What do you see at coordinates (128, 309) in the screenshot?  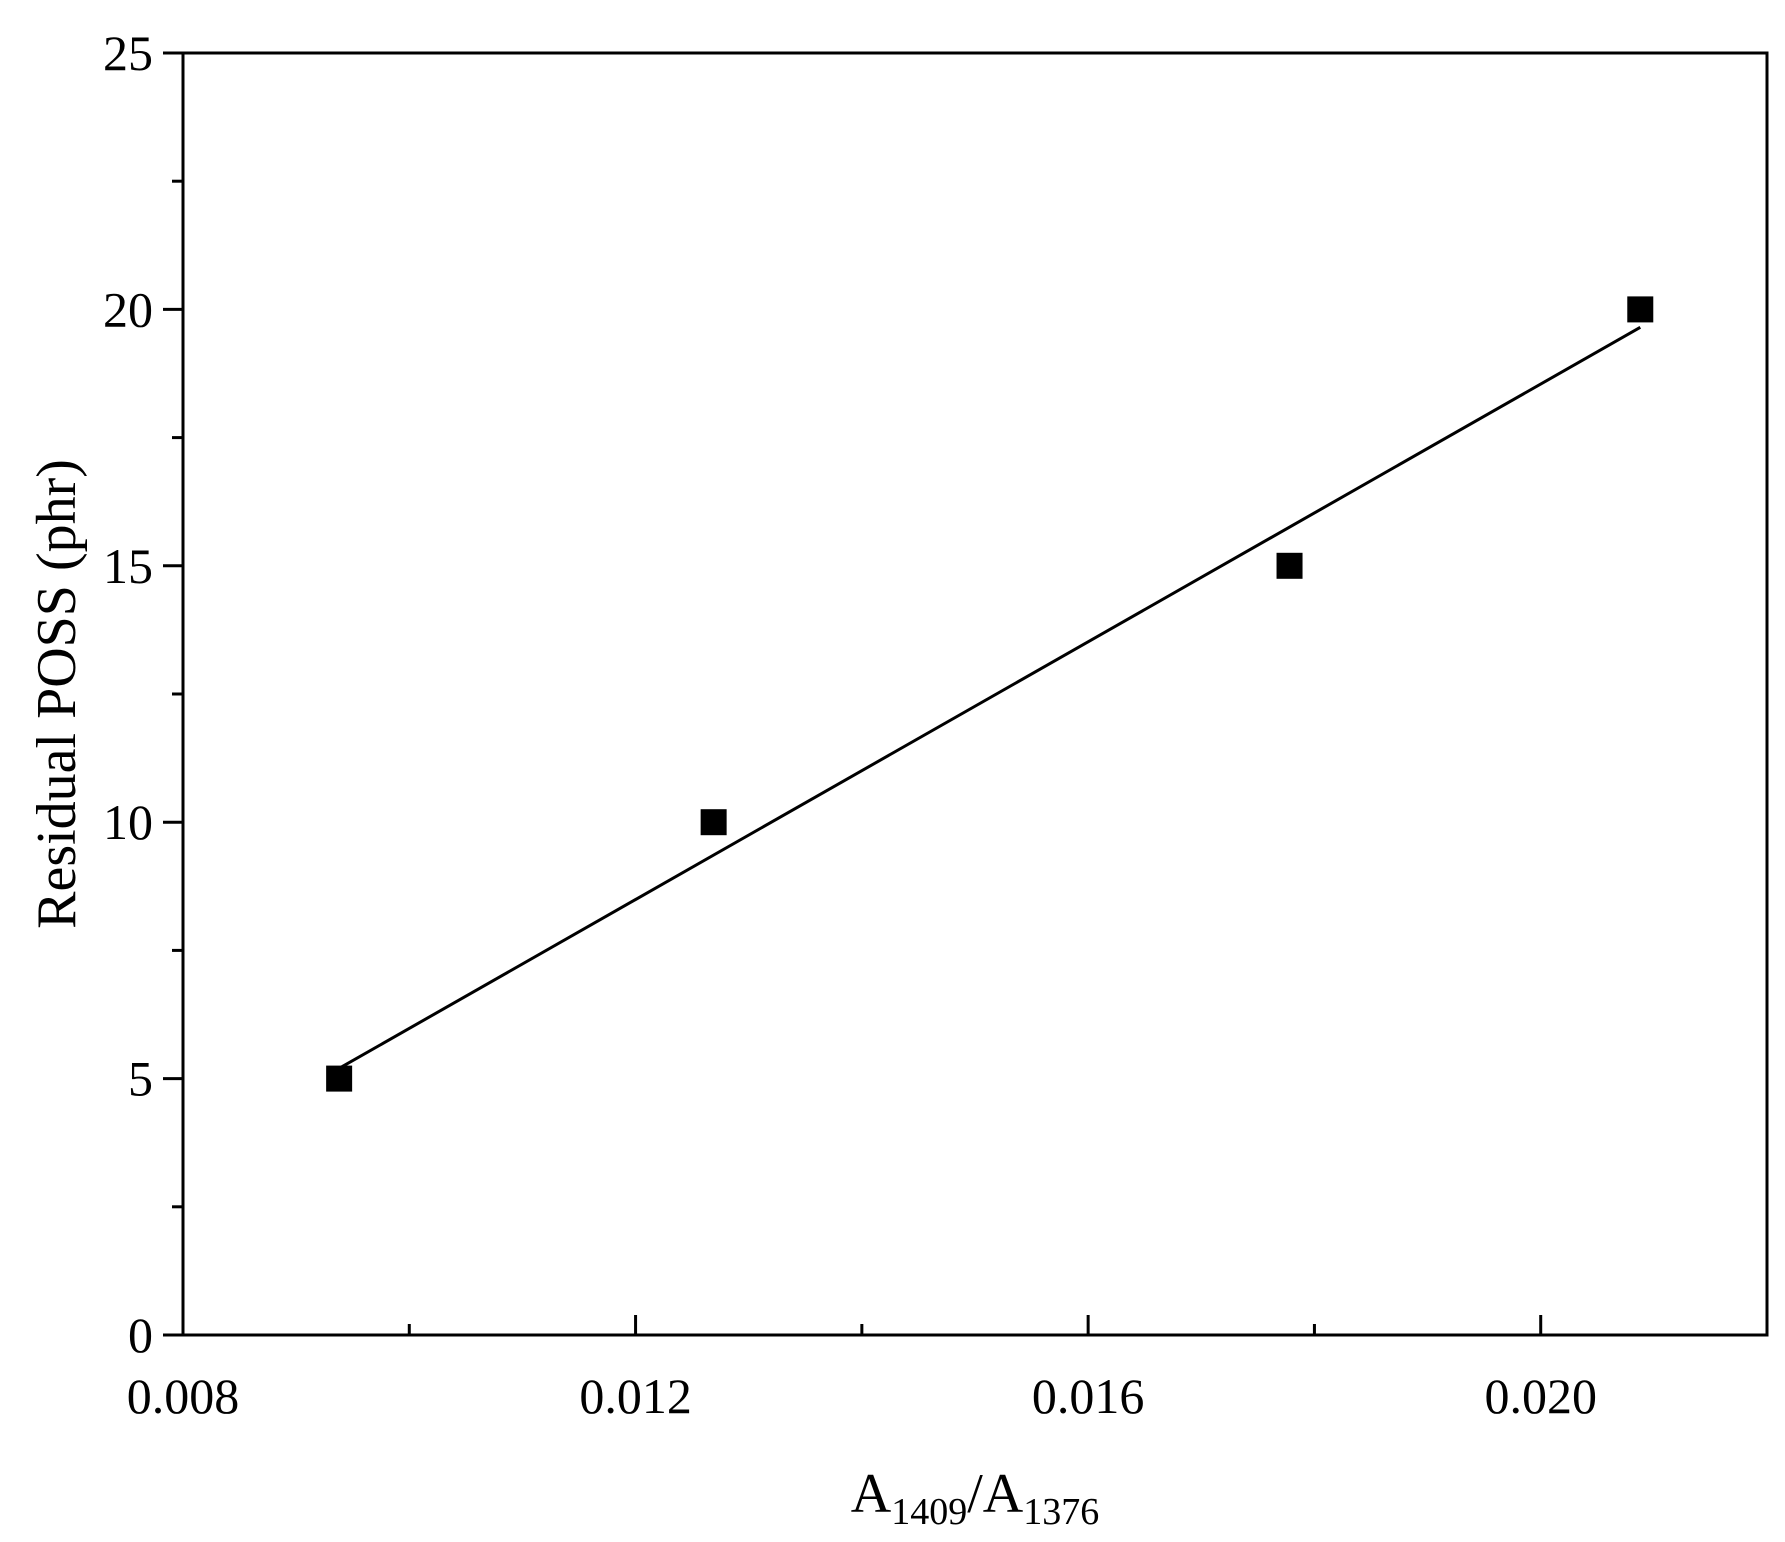 I see `y-tick-label: 20` at bounding box center [128, 309].